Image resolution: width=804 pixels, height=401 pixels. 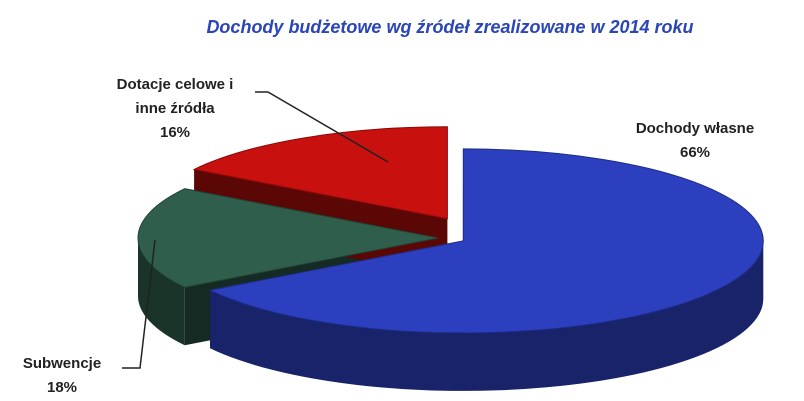 I want to click on slice-wall, so click(x=161, y=292).